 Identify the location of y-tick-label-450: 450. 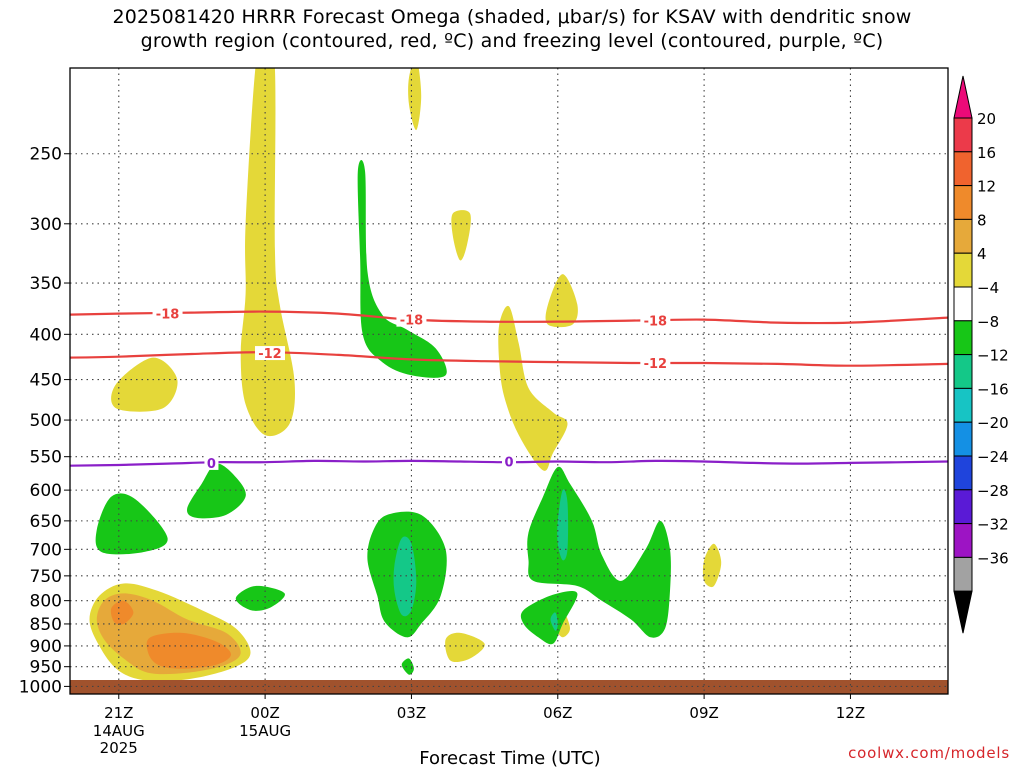
(46, 381).